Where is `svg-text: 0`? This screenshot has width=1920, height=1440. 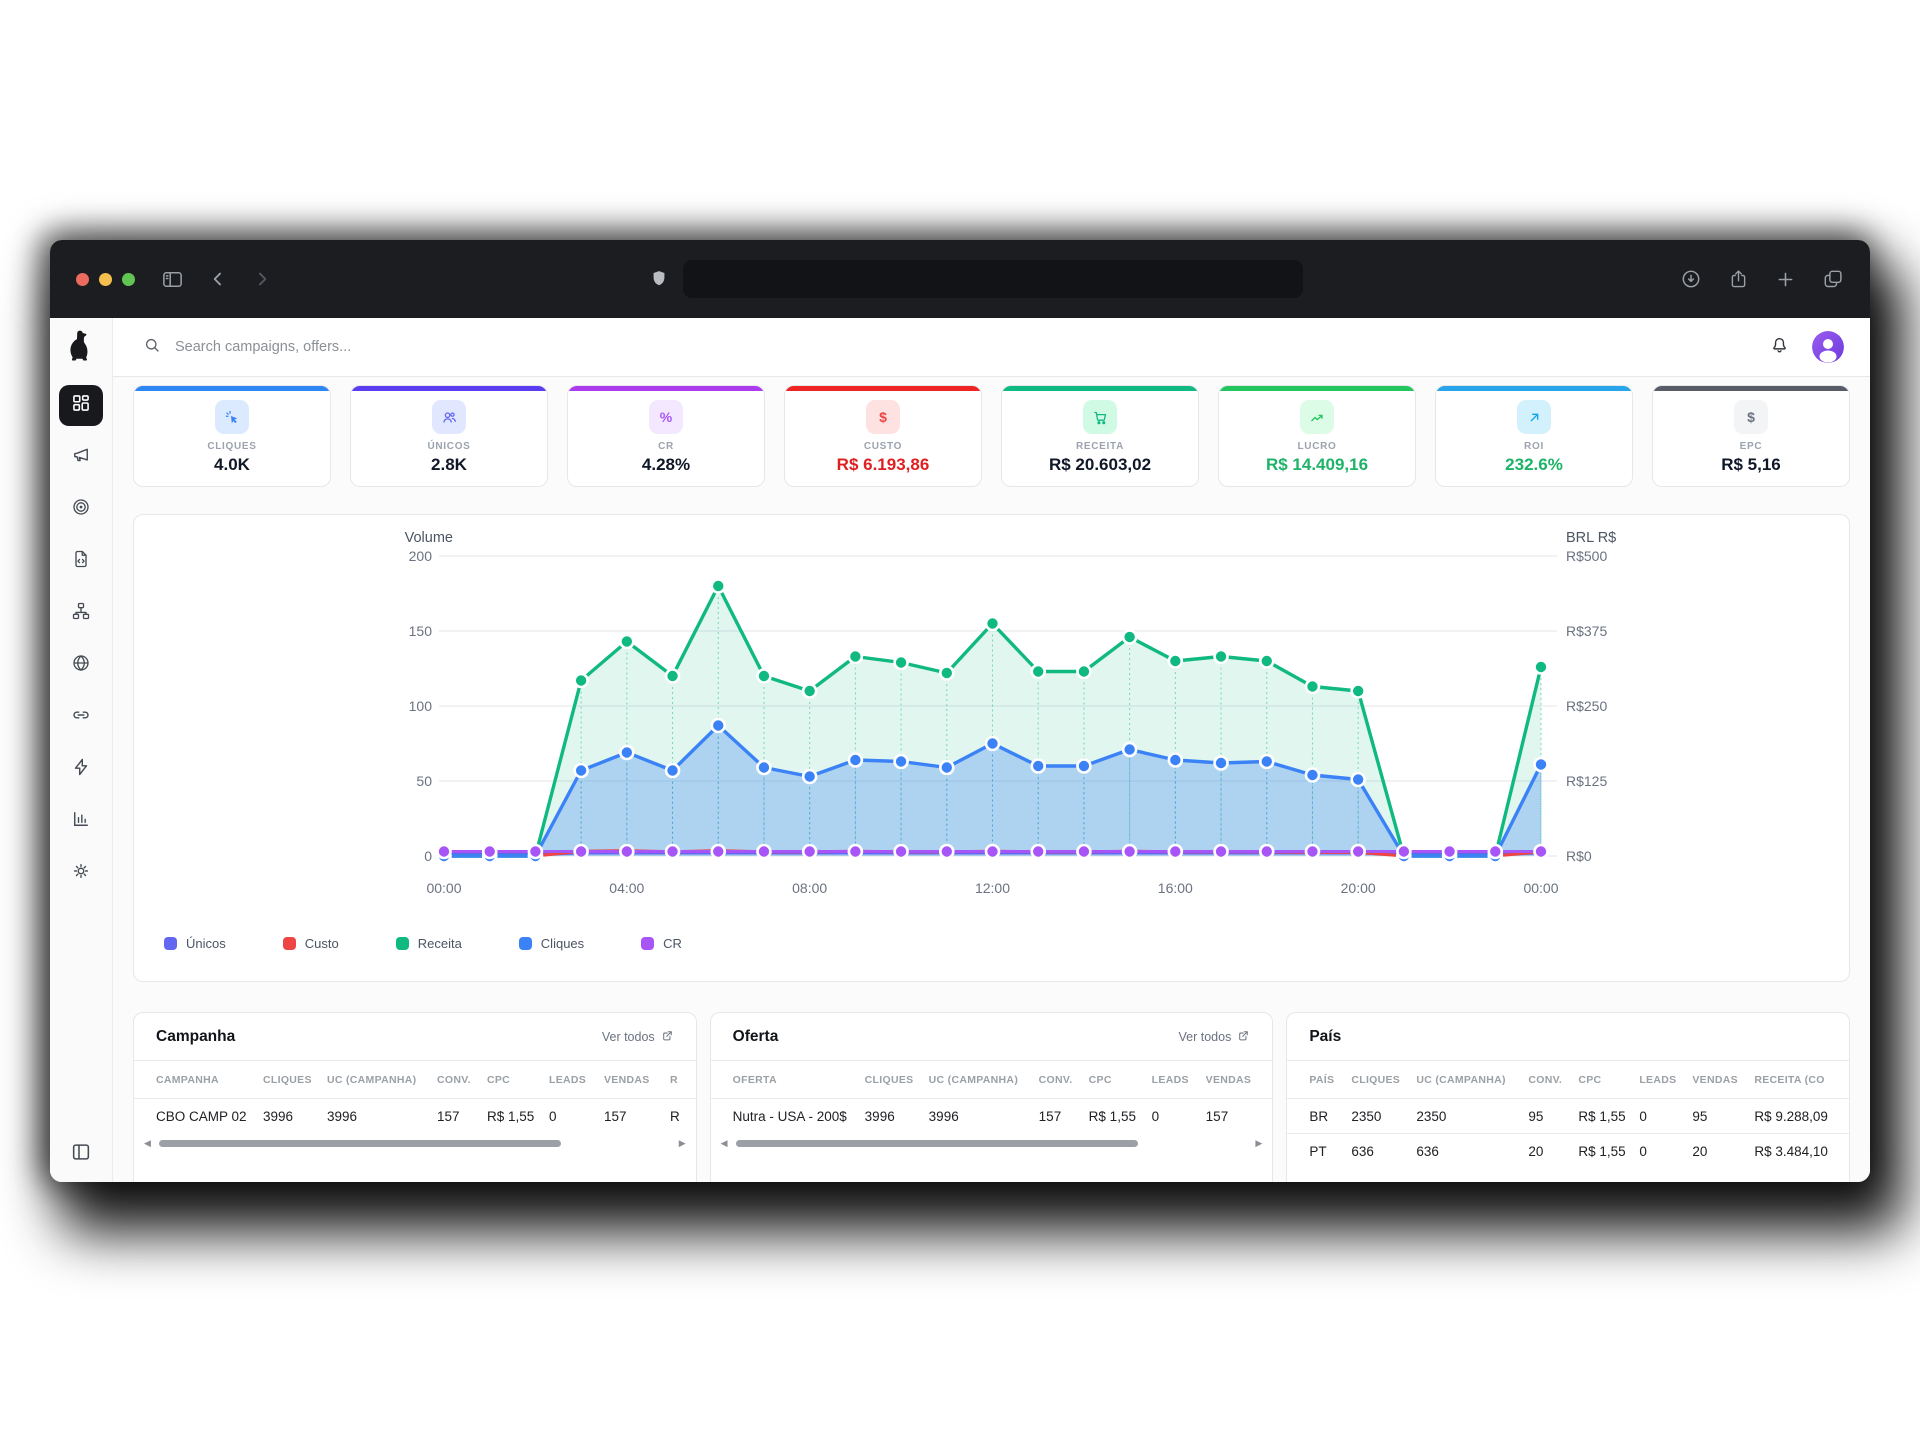 svg-text: 0 is located at coordinates (428, 856).